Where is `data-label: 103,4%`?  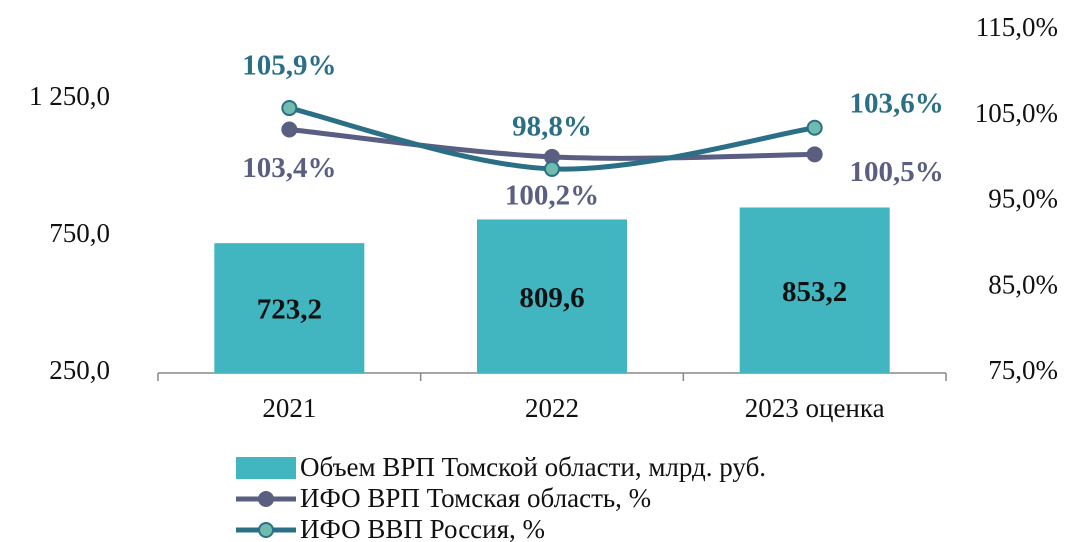 data-label: 103,4% is located at coordinates (289, 168).